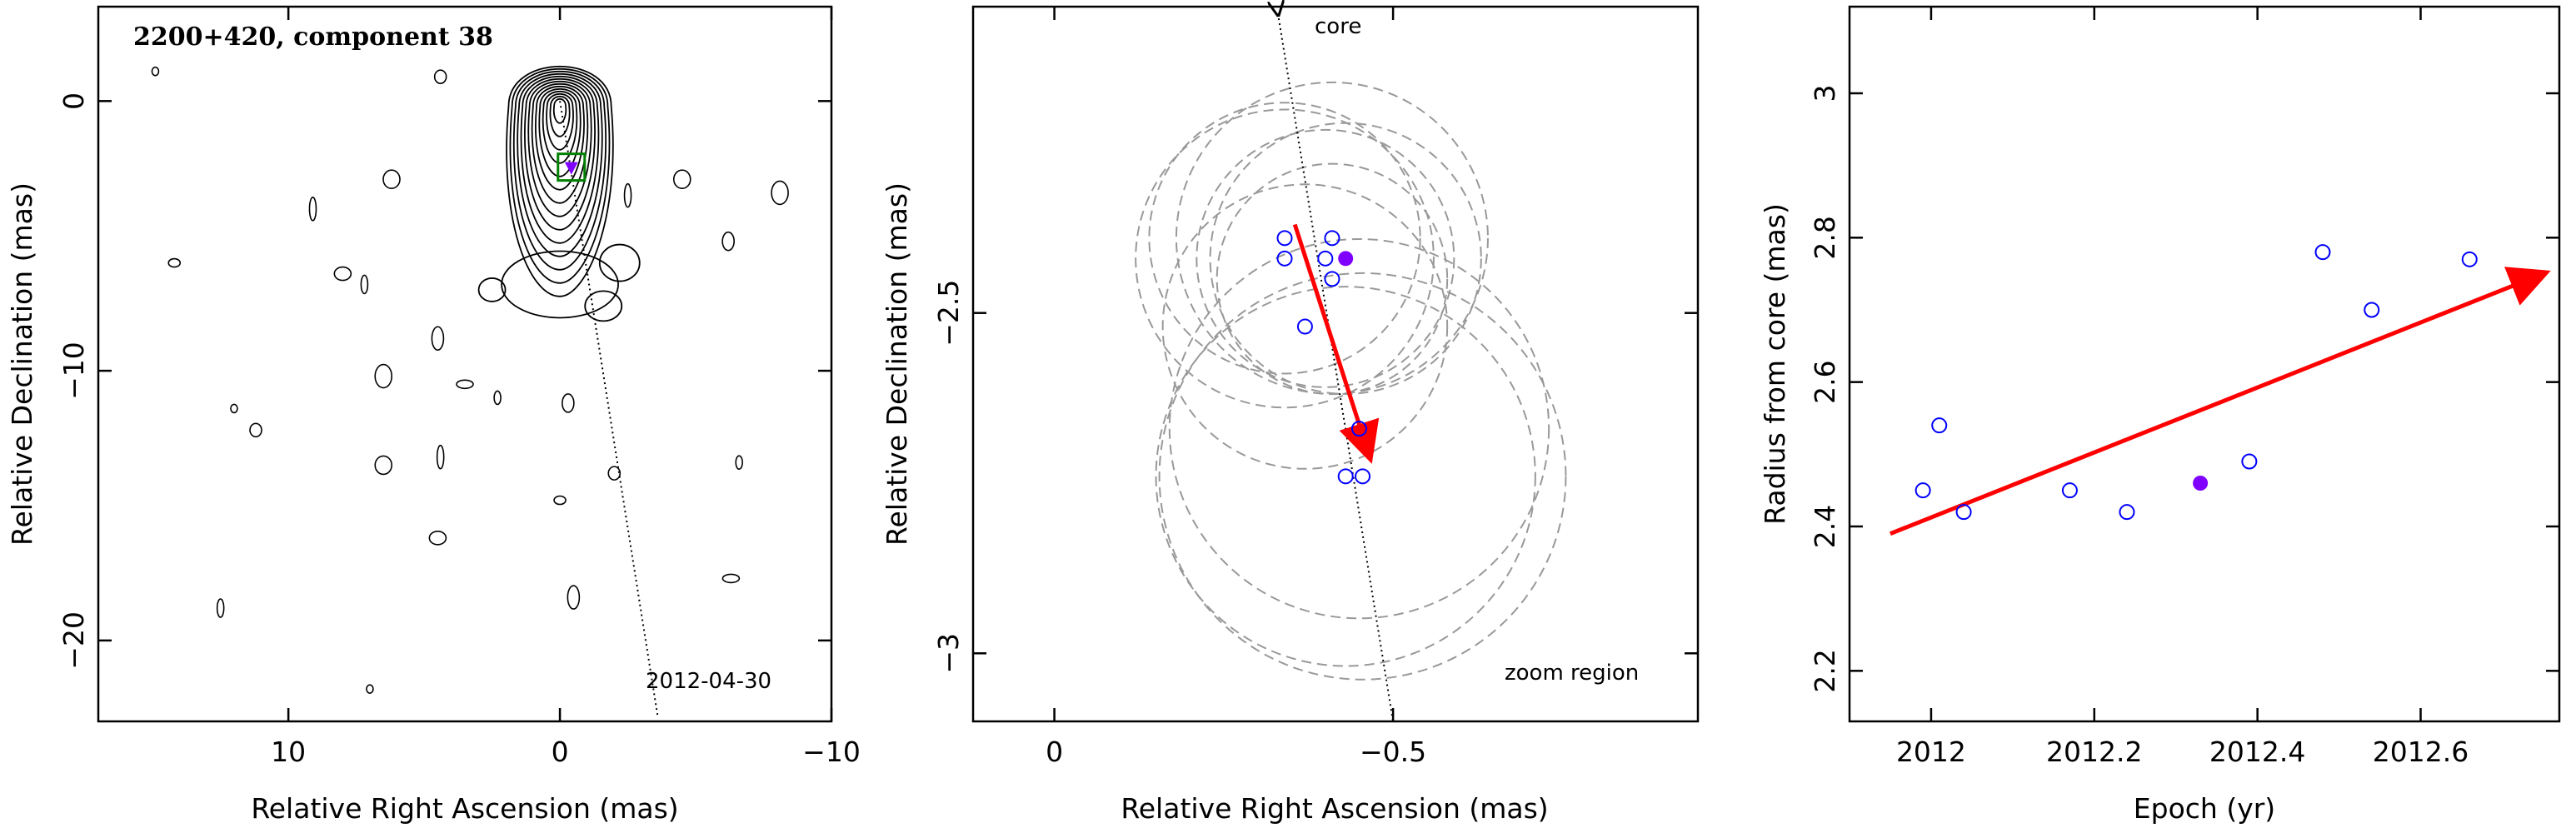  Describe the element at coordinates (1572, 673) in the screenshot. I see `zoom-region-label: zoom region` at that location.